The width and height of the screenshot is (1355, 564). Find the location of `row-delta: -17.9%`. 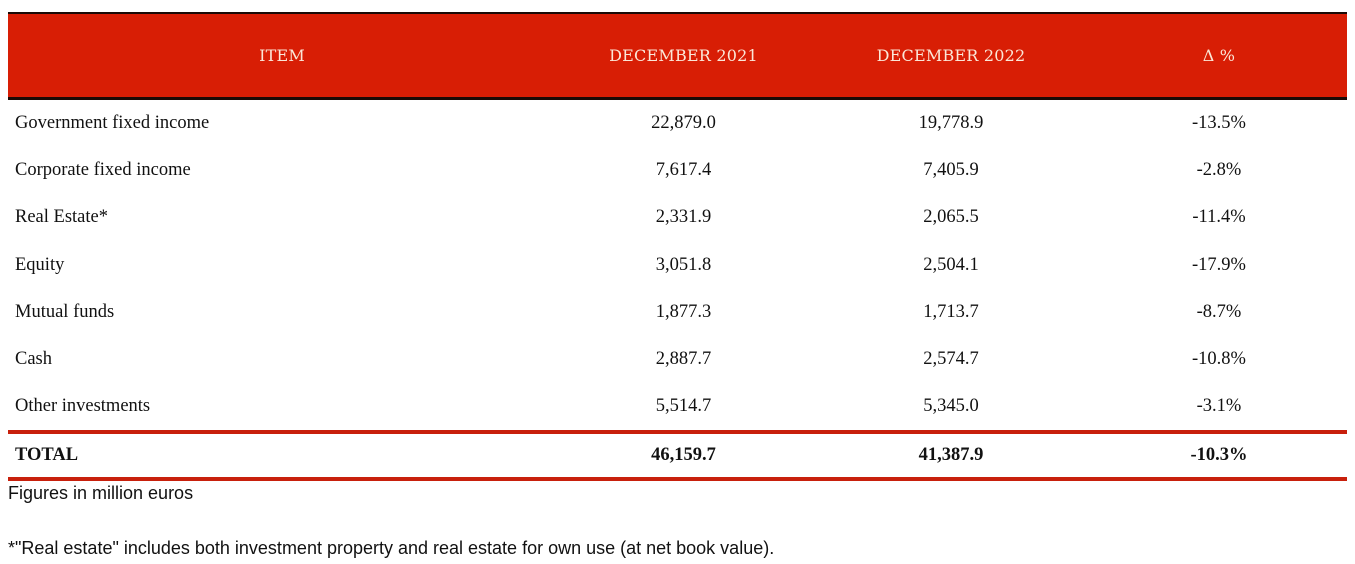

row-delta: -17.9% is located at coordinates (1219, 264).